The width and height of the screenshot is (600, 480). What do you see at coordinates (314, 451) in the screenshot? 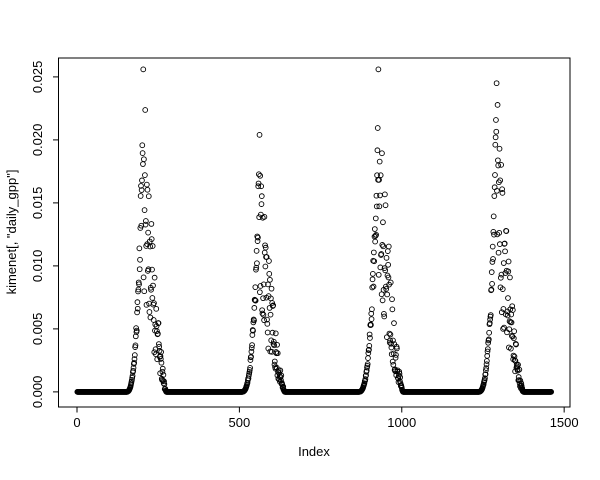
I see `x-axis-title: Index` at bounding box center [314, 451].